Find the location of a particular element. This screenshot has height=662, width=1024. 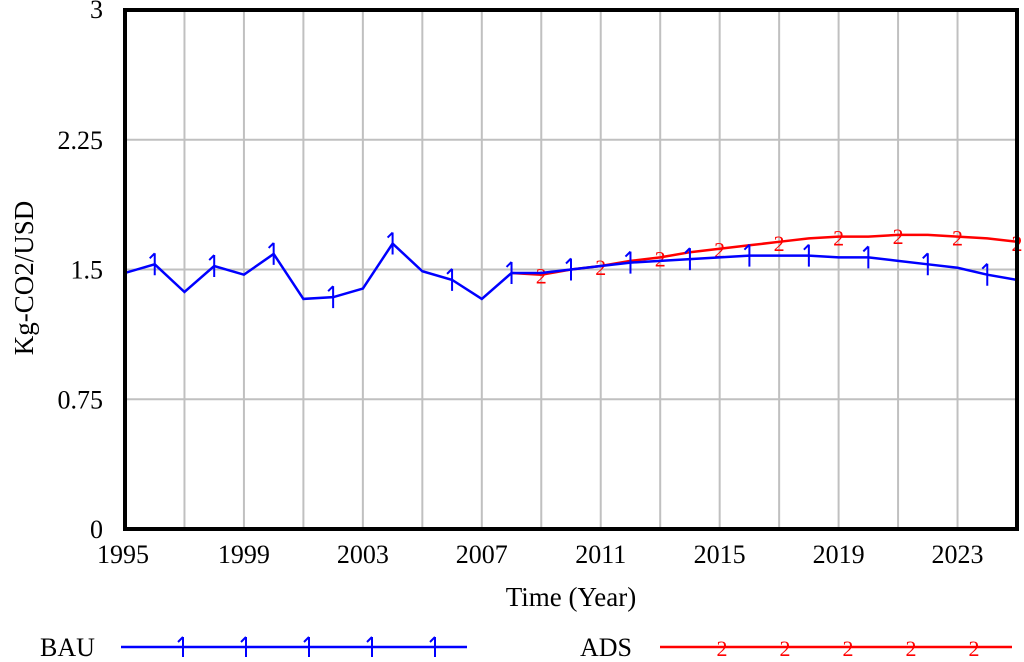

legend-entry-ads: ADS 2 2 2 2 2 is located at coordinates (796, 647).